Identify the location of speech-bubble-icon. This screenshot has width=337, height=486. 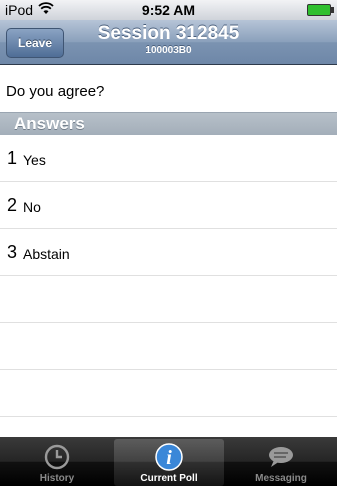
(281, 457).